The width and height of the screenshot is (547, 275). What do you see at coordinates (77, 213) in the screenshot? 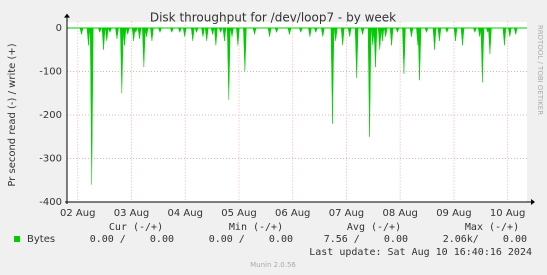
I see `x-tick-label: 02 Aug` at bounding box center [77, 213].